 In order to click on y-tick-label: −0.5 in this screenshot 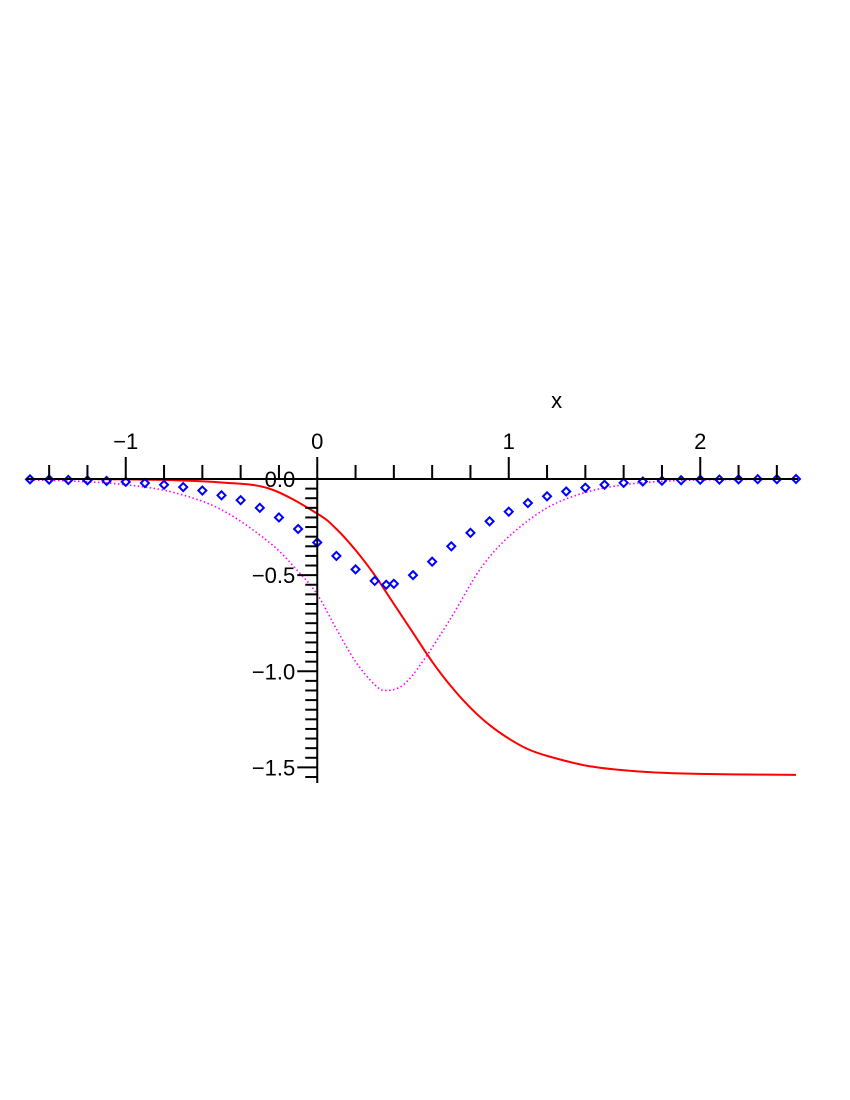, I will do `click(273, 575)`.